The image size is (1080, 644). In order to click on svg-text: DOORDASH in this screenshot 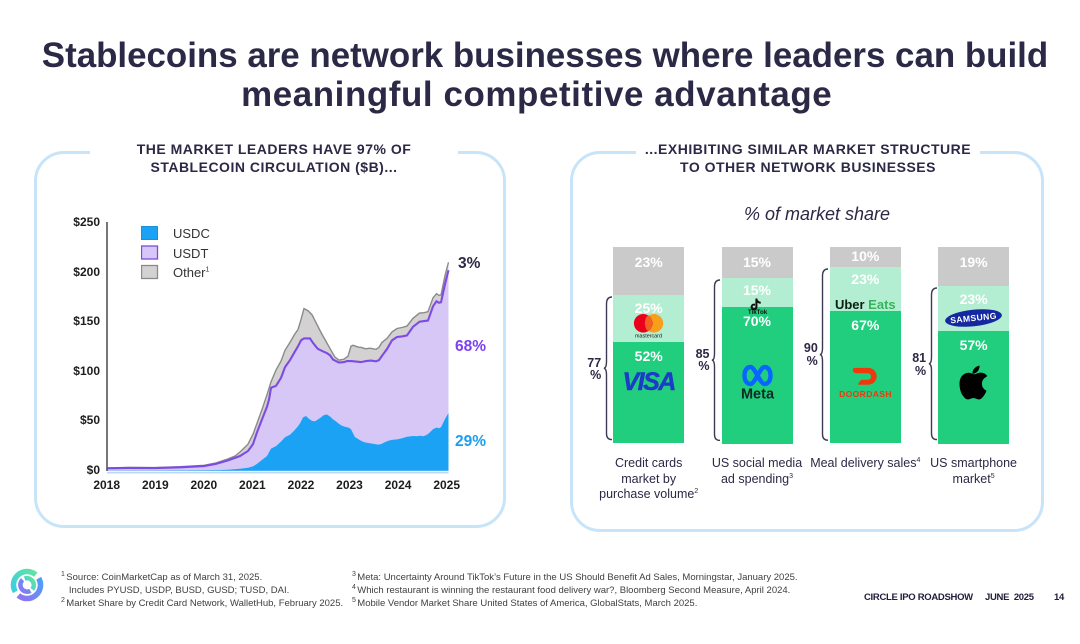, I will do `click(865, 394)`.